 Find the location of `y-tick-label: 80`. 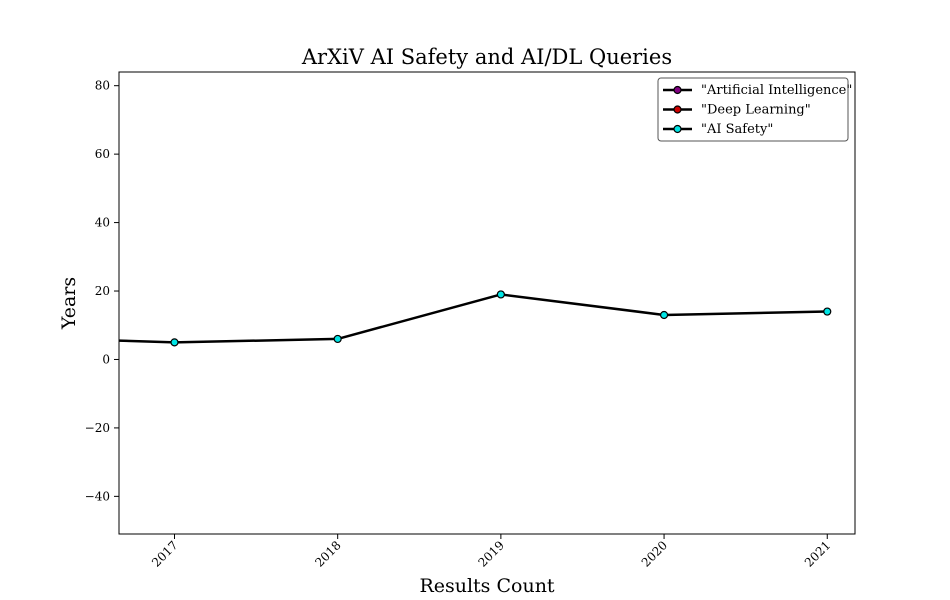

y-tick-label: 80 is located at coordinates (102, 86).